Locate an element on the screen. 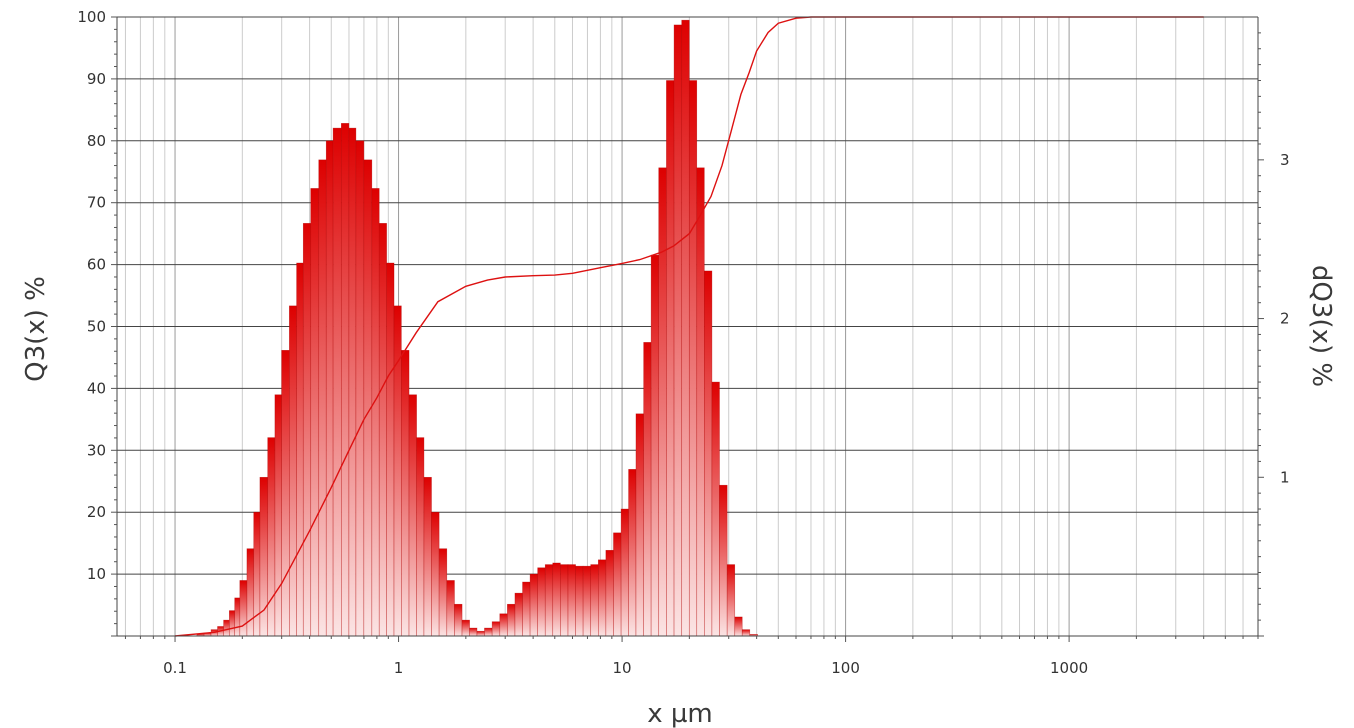  y-axis-left-title: Q3(x) % is located at coordinates (36, 329).